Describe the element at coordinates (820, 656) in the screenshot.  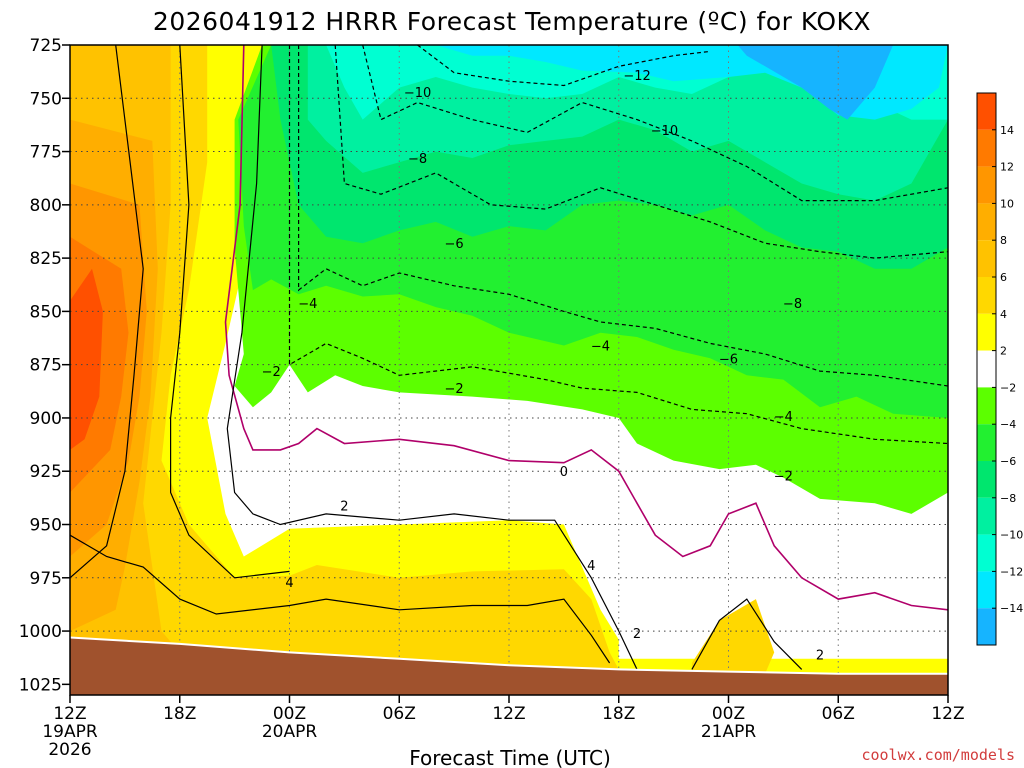
I see `contour-label-18: 2` at that location.